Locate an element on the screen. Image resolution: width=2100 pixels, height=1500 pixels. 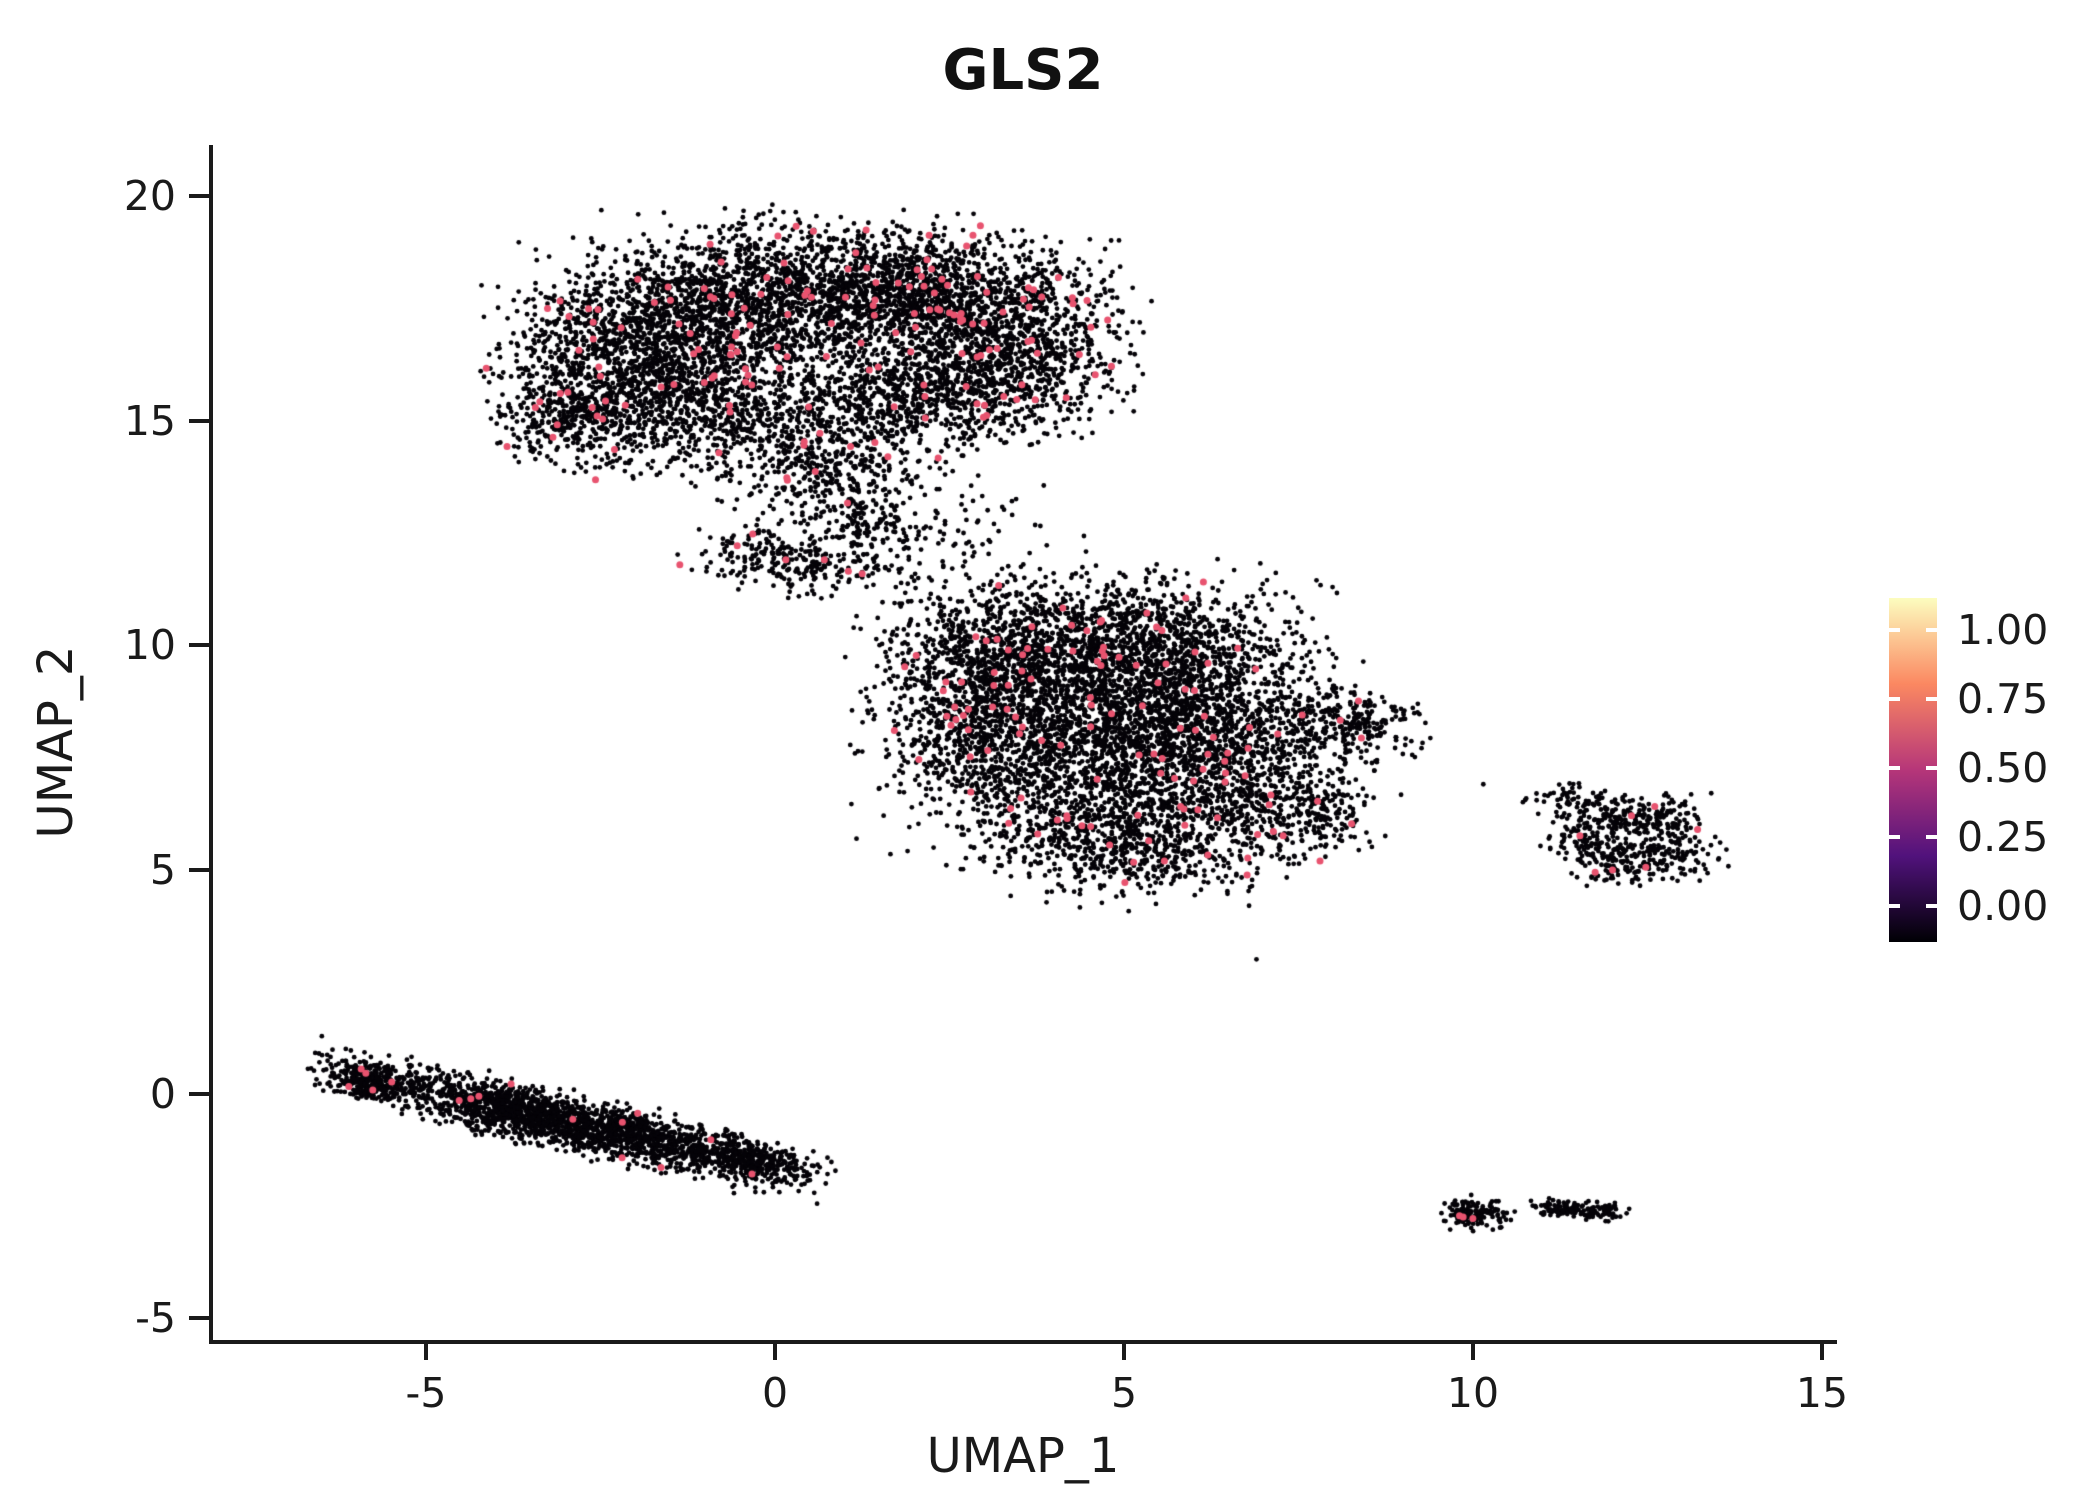
y-axis-label: UMAP_2 is located at coordinates (56, 742).